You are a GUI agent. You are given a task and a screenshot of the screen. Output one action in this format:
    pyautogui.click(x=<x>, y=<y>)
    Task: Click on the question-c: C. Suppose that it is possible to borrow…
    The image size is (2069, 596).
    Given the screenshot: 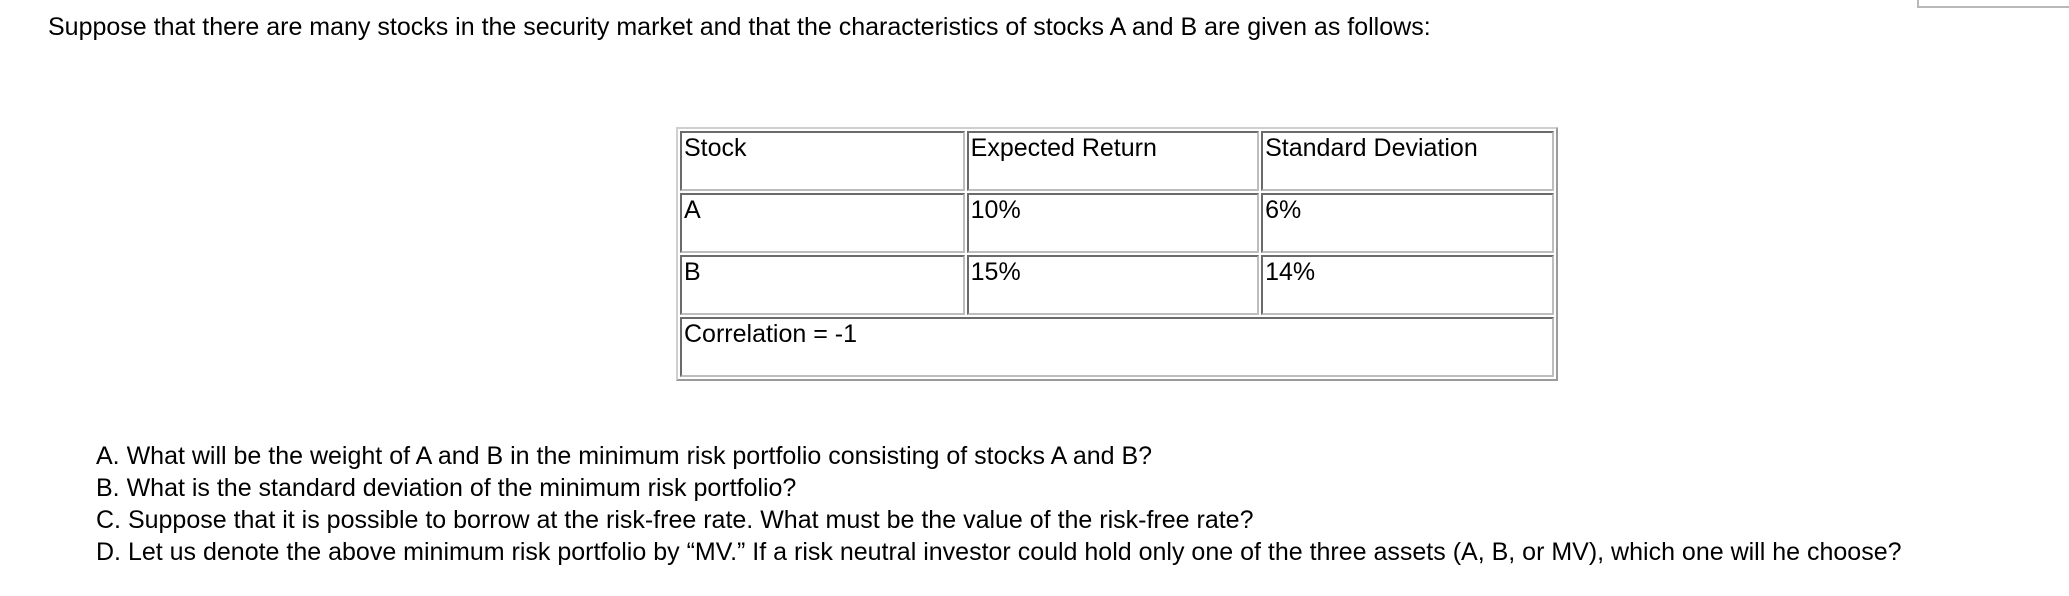 What is the action you would take?
    pyautogui.click(x=675, y=520)
    